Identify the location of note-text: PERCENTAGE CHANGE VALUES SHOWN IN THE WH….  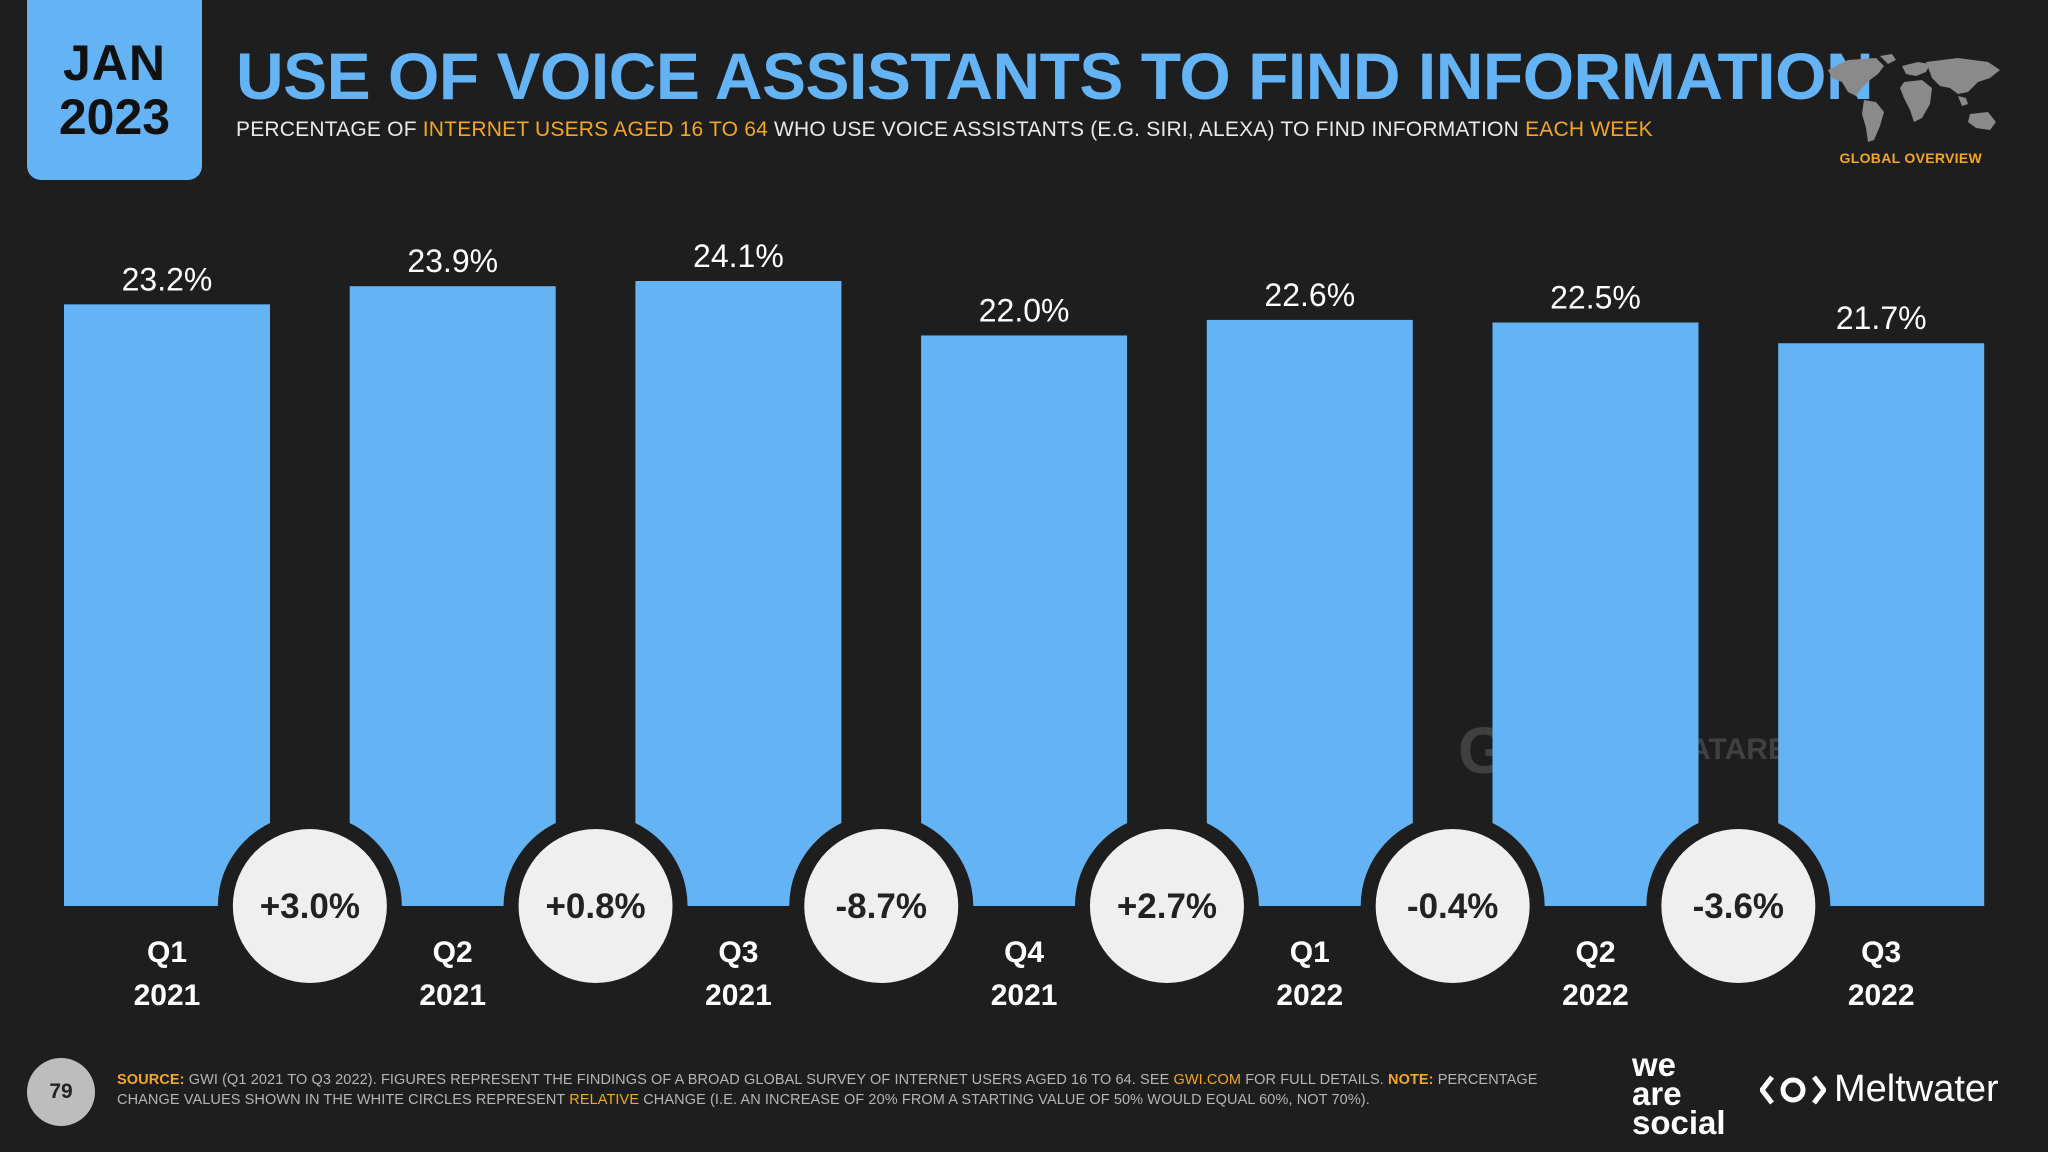
(827, 1090).